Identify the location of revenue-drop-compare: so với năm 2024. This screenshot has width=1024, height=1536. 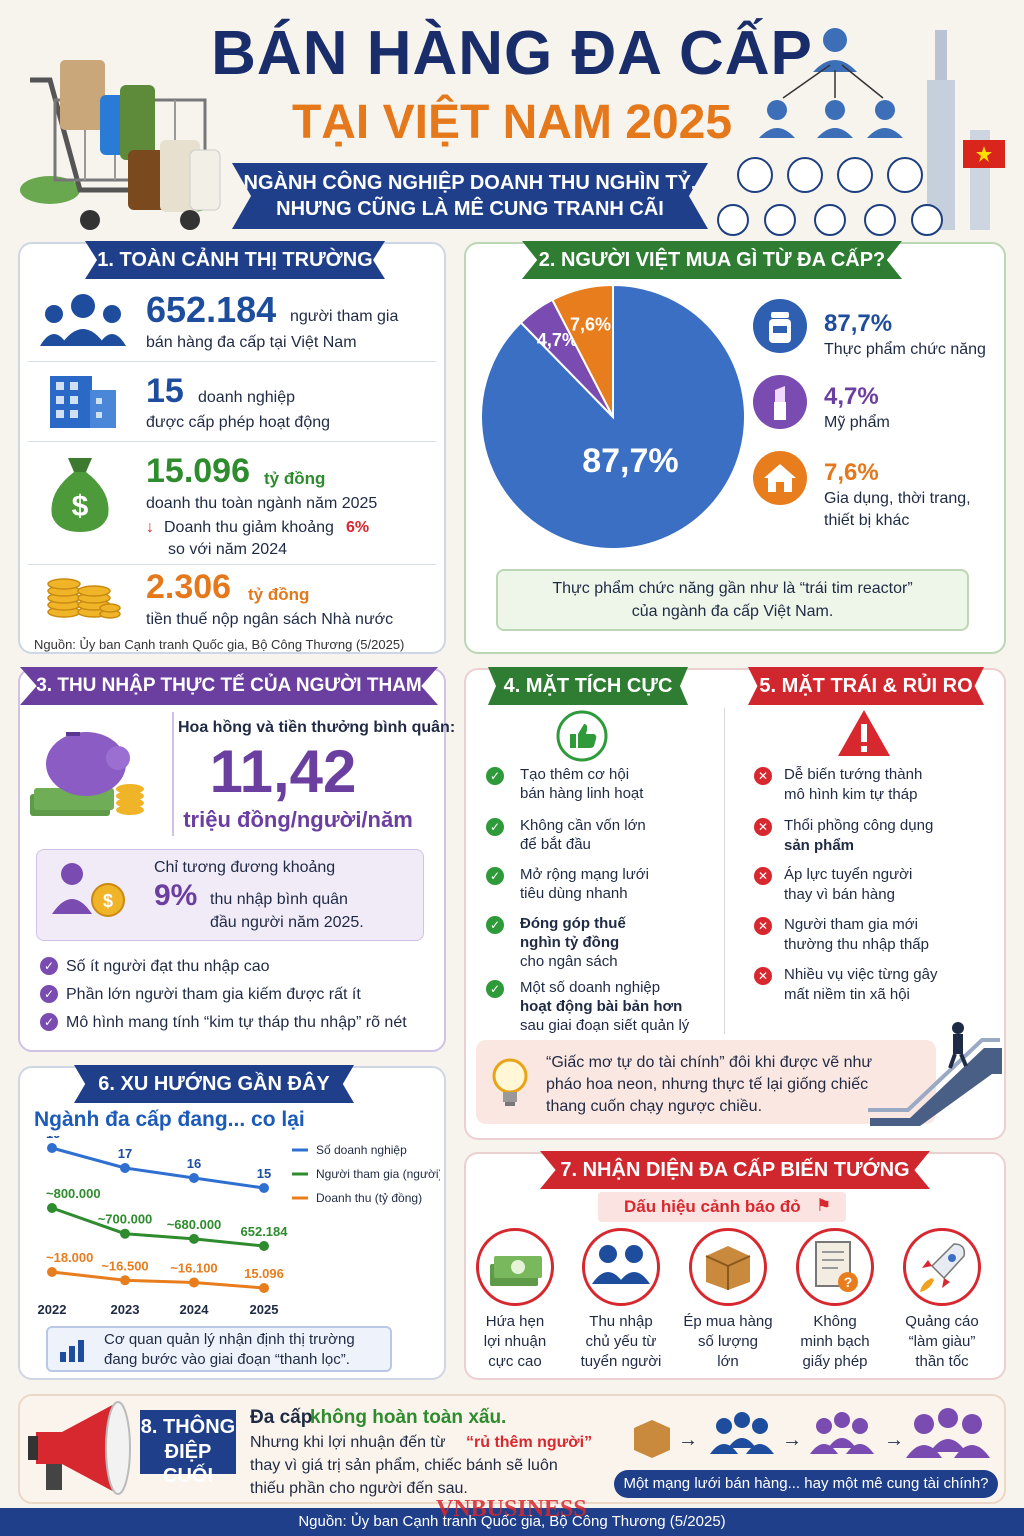
(227, 549).